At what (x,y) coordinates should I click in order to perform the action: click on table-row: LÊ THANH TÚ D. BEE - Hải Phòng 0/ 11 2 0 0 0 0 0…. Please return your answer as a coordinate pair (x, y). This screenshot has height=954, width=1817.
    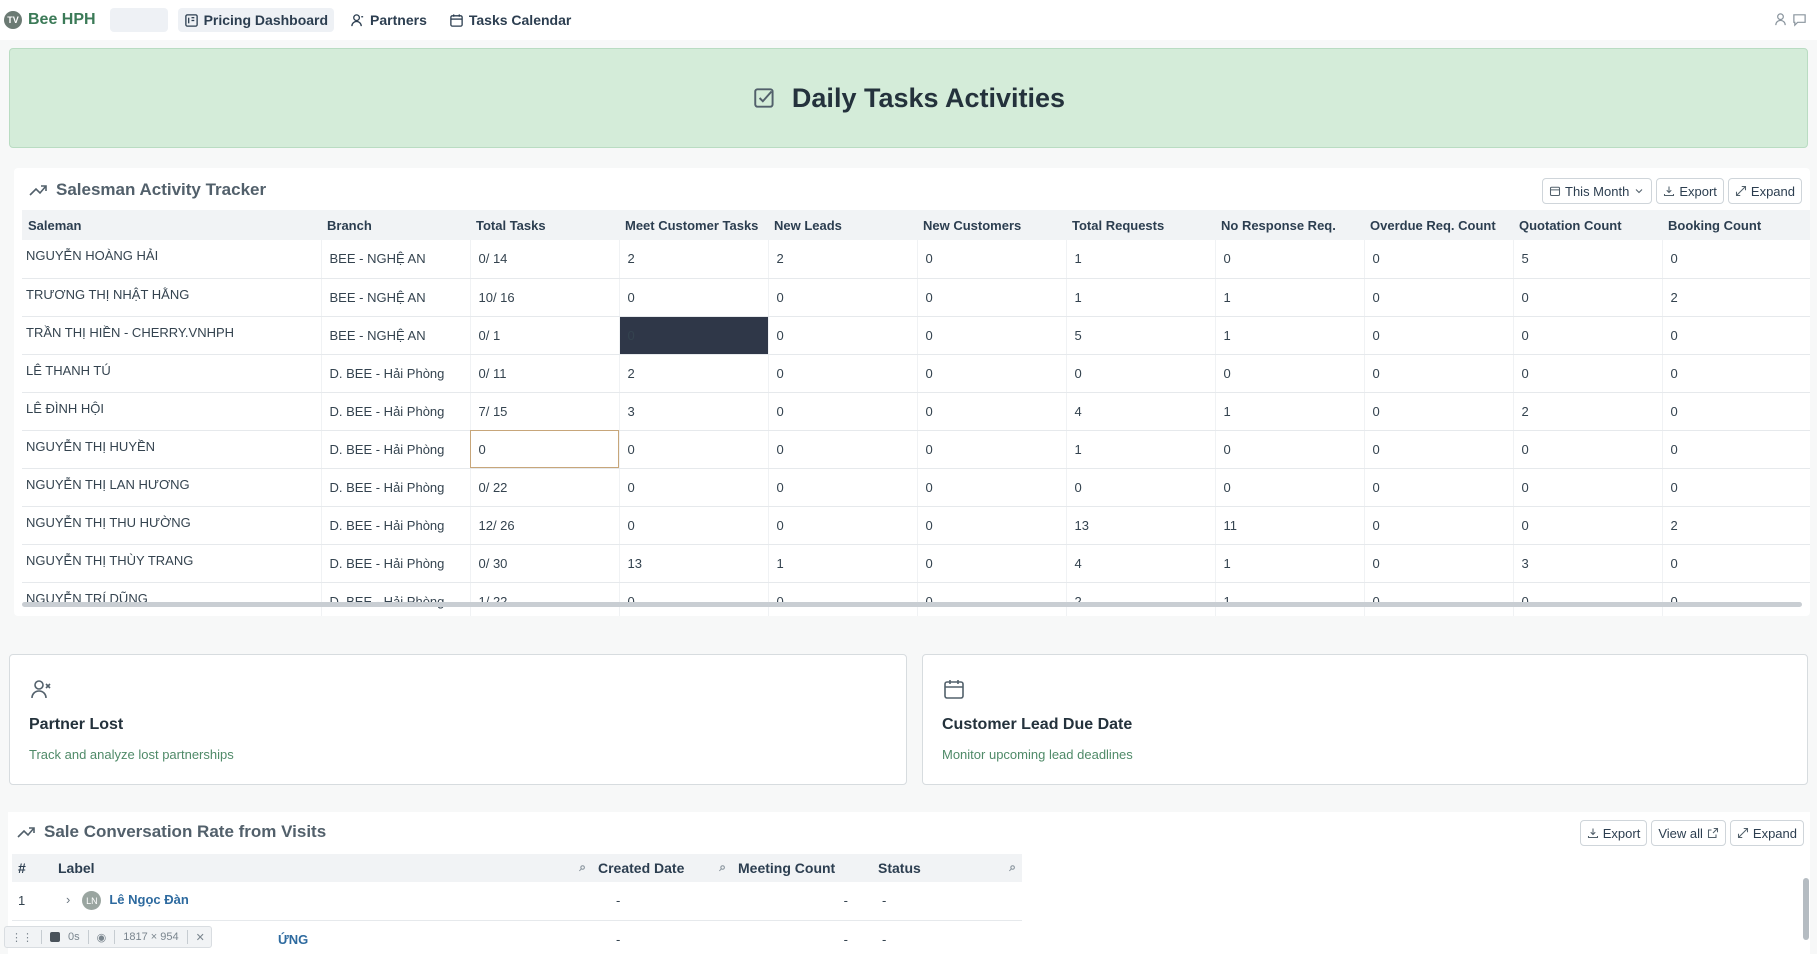
    Looking at the image, I should click on (916, 373).